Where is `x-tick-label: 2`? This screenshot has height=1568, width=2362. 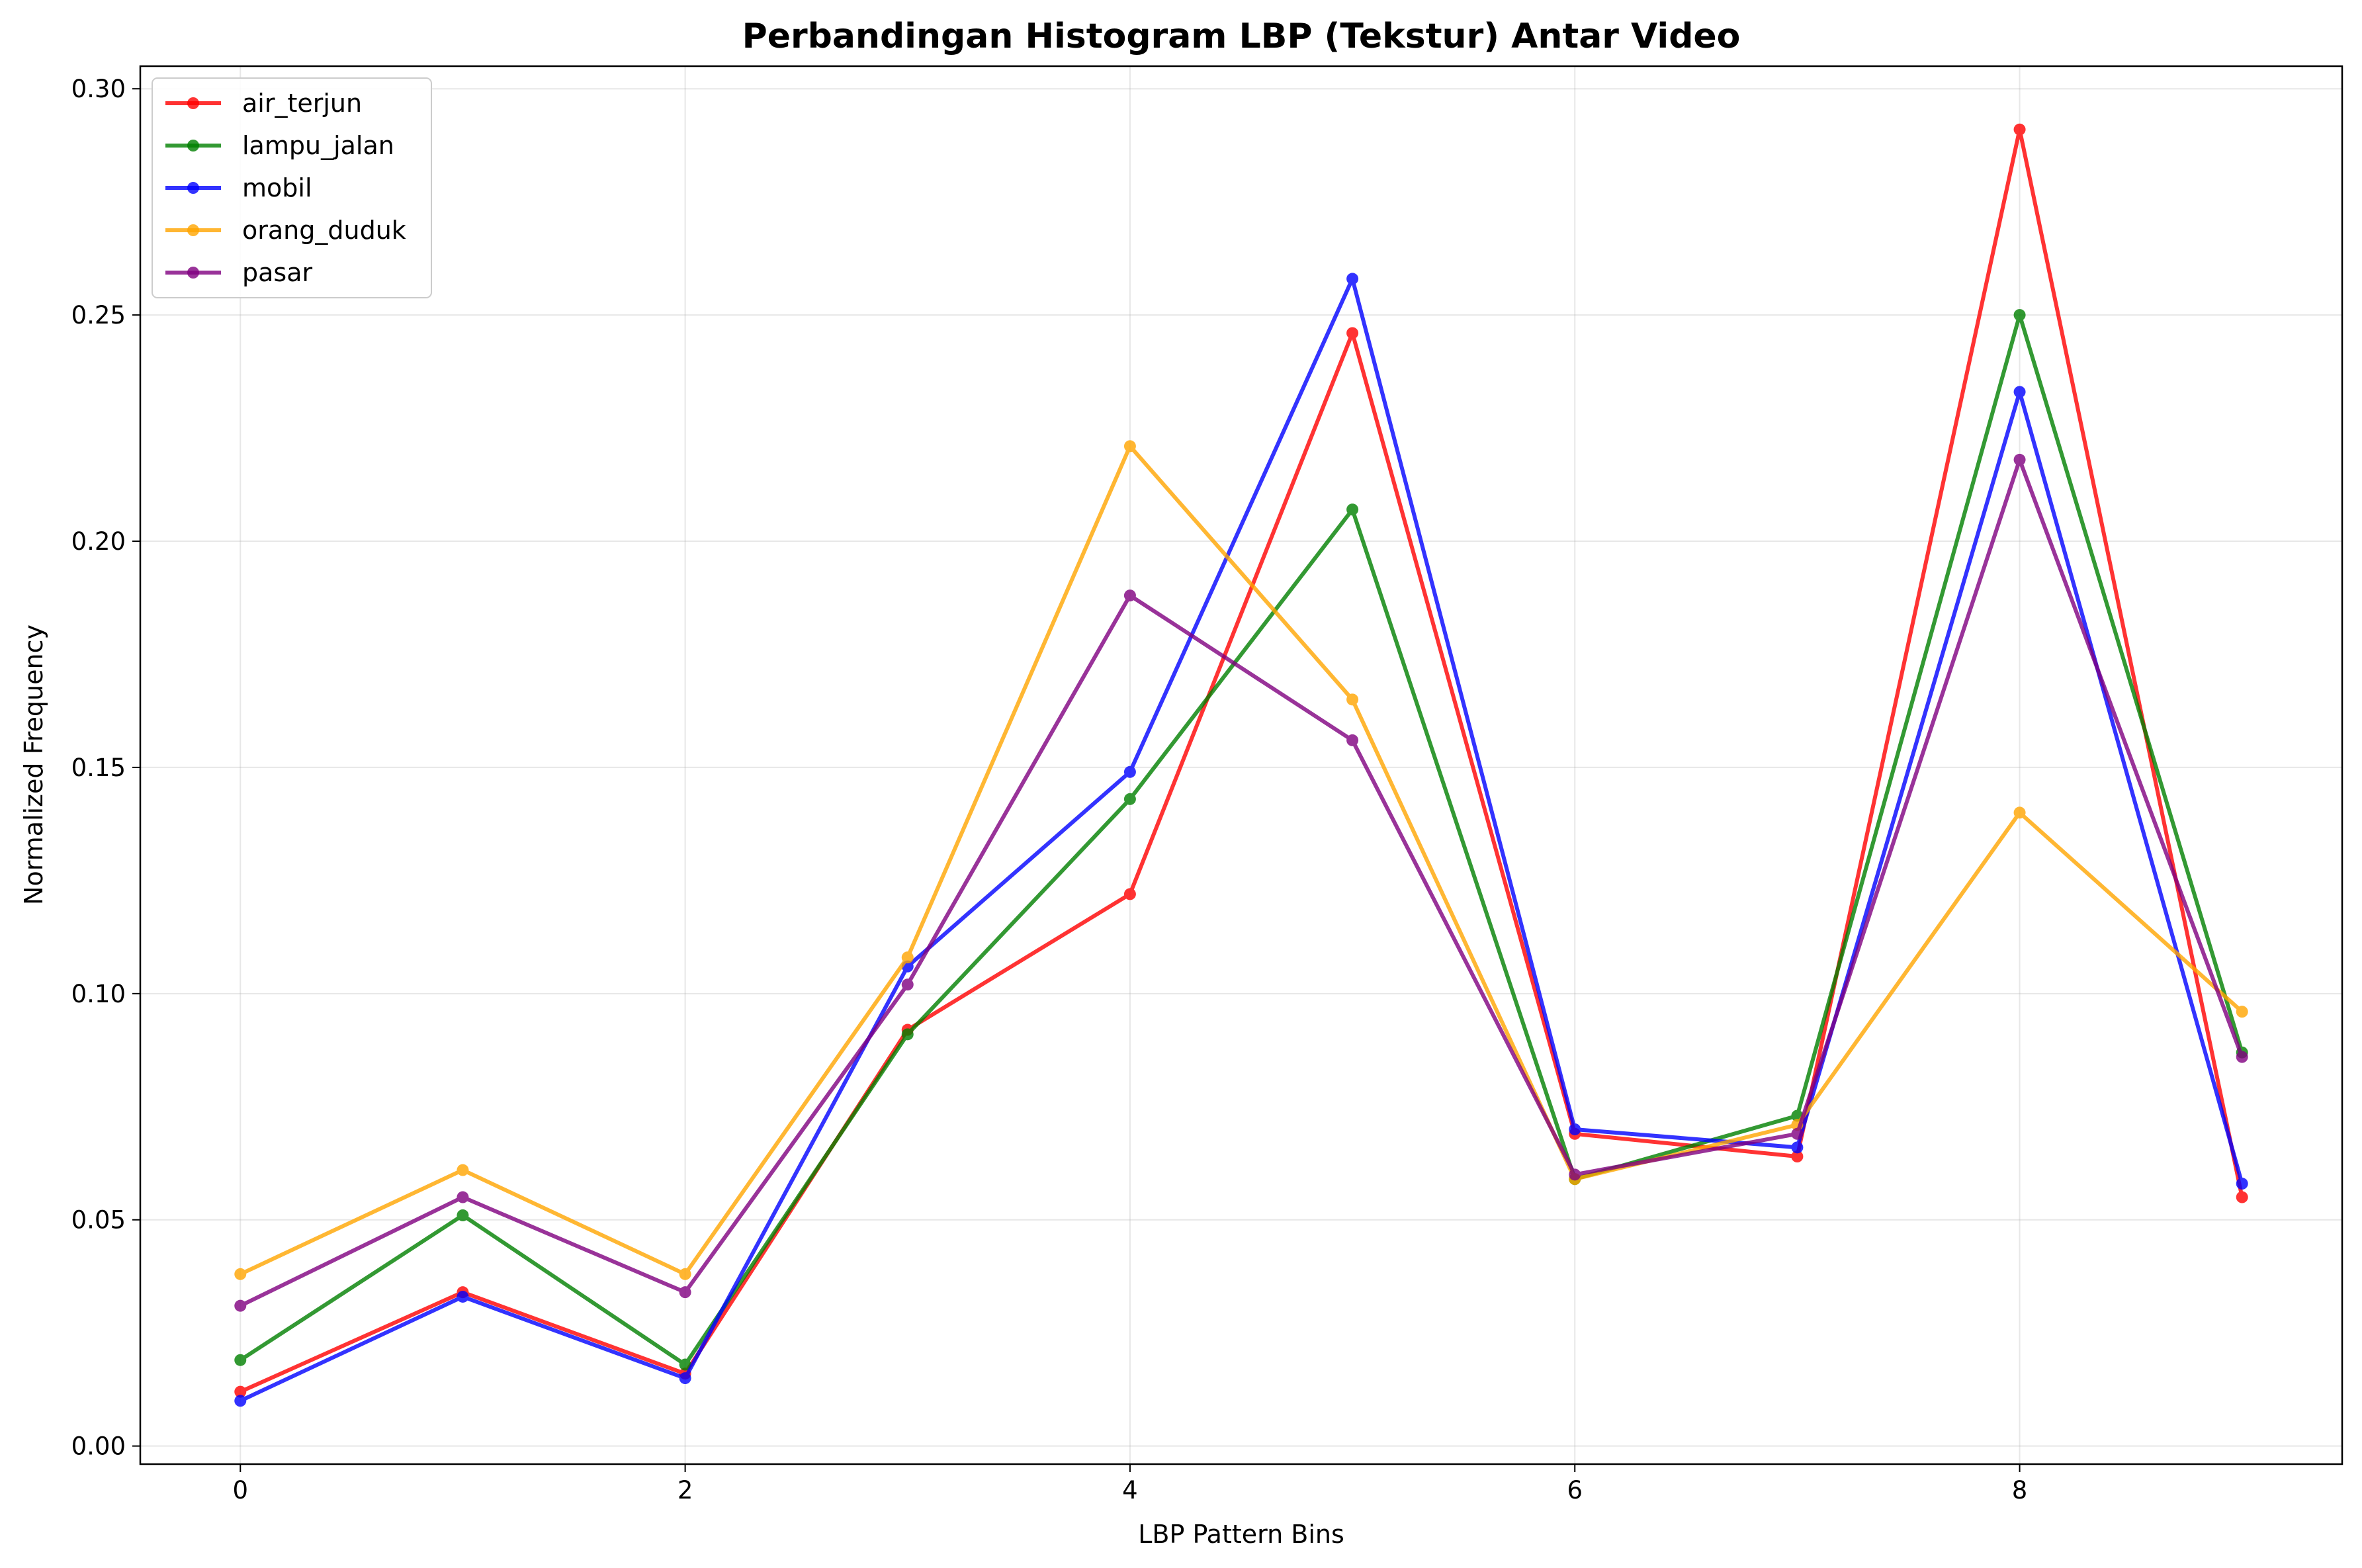
x-tick-label: 2 is located at coordinates (685, 1490).